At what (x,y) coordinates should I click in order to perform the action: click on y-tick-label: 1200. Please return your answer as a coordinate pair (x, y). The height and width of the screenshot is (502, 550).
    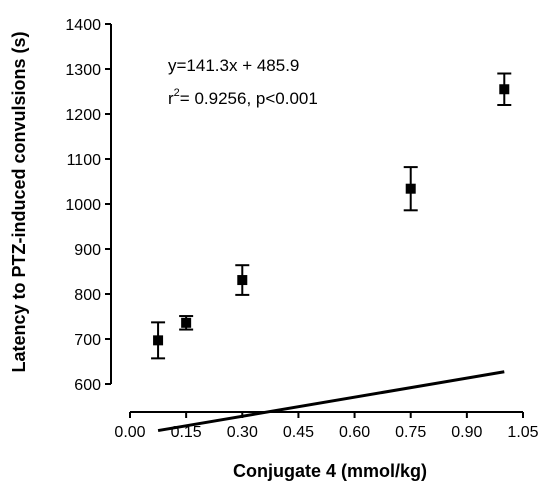
    Looking at the image, I should click on (83, 115).